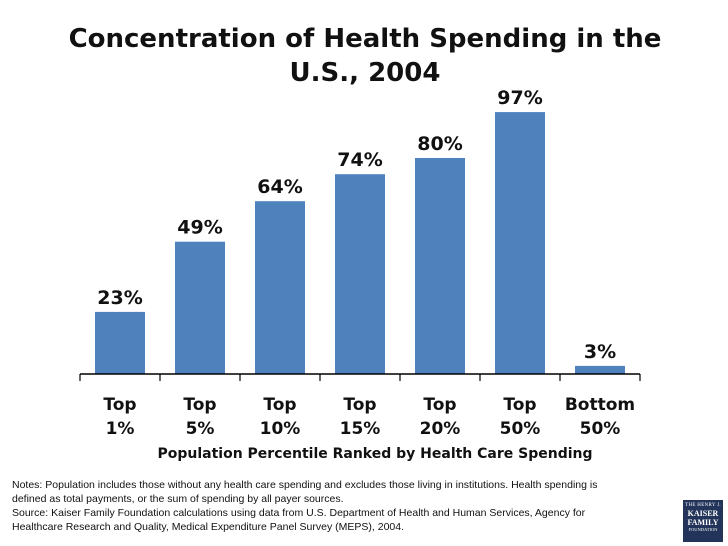 This screenshot has height=546, width=728. I want to click on data-label: 64%, so click(279, 187).